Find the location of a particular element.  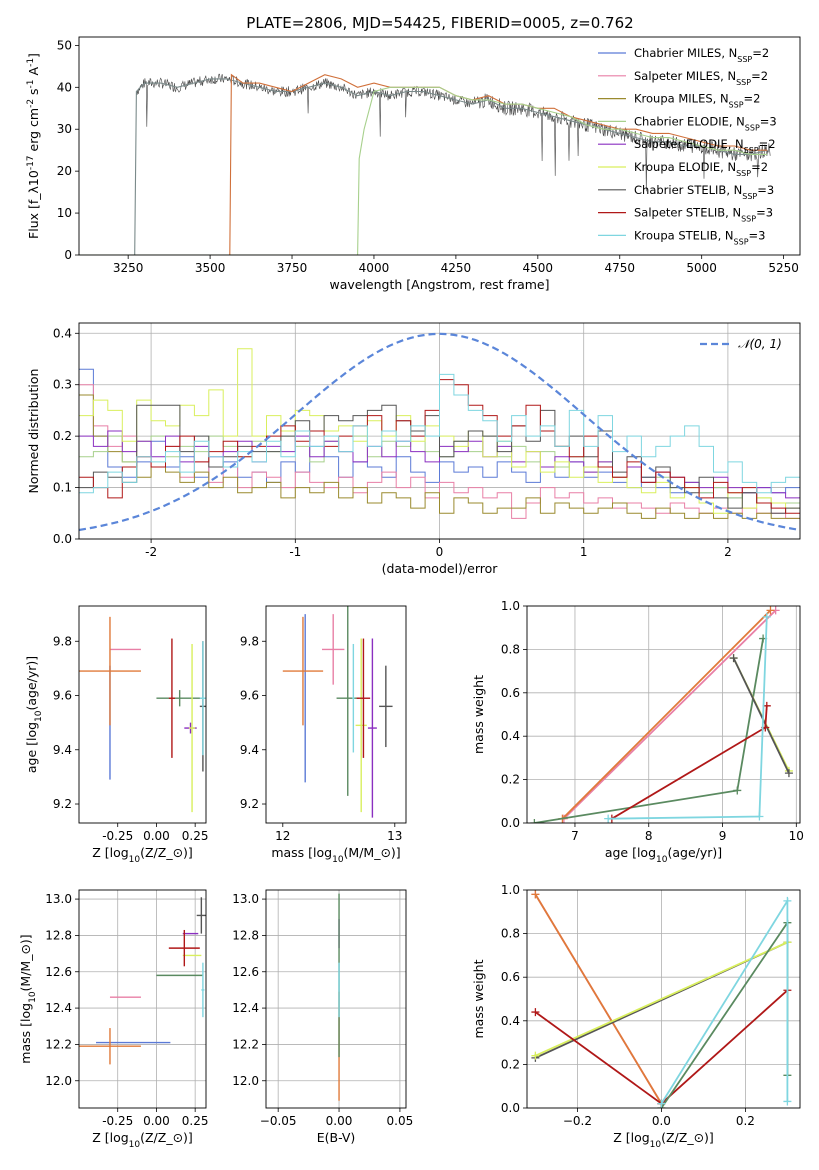

y-axis-label: Flux [f_λ10-17 erg cm-2 s-1 A-1] is located at coordinates (33, 146).